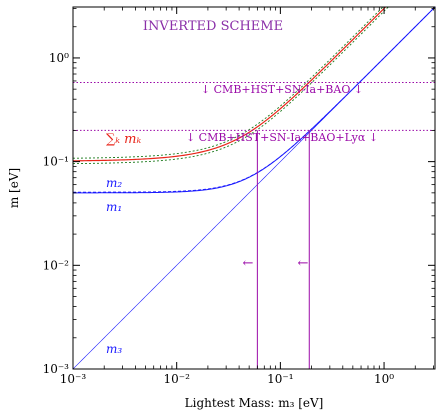  I want to click on arrow-left-2: ←, so click(303, 263).